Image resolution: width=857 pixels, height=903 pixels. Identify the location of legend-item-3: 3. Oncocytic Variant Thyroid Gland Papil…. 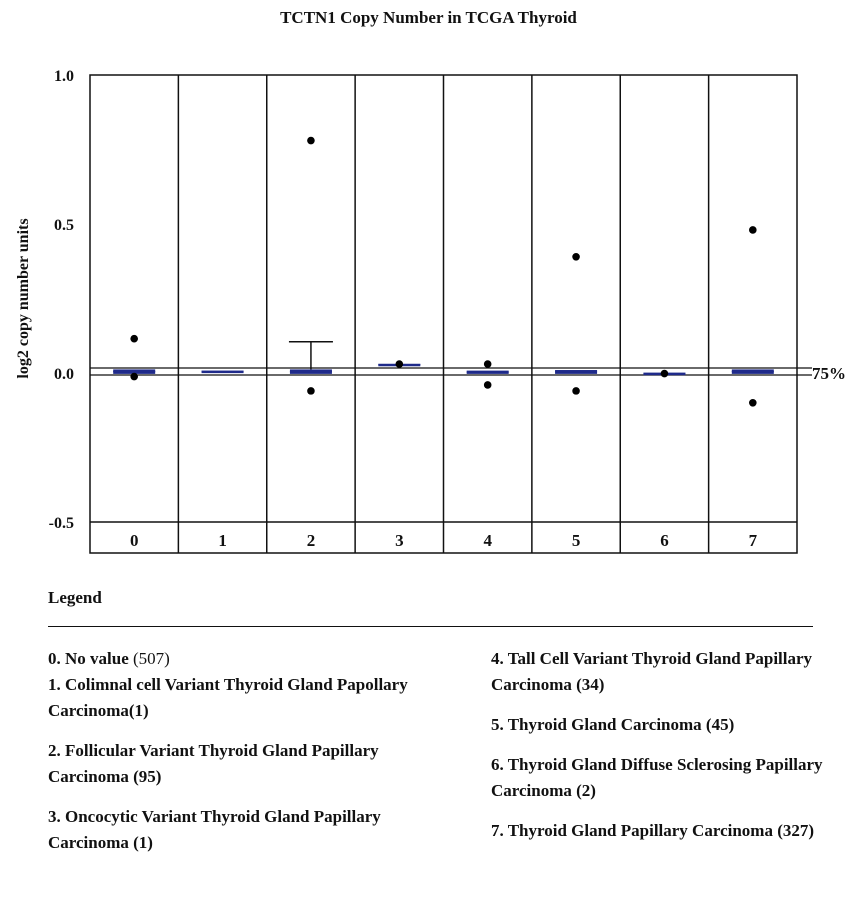
(214, 829).